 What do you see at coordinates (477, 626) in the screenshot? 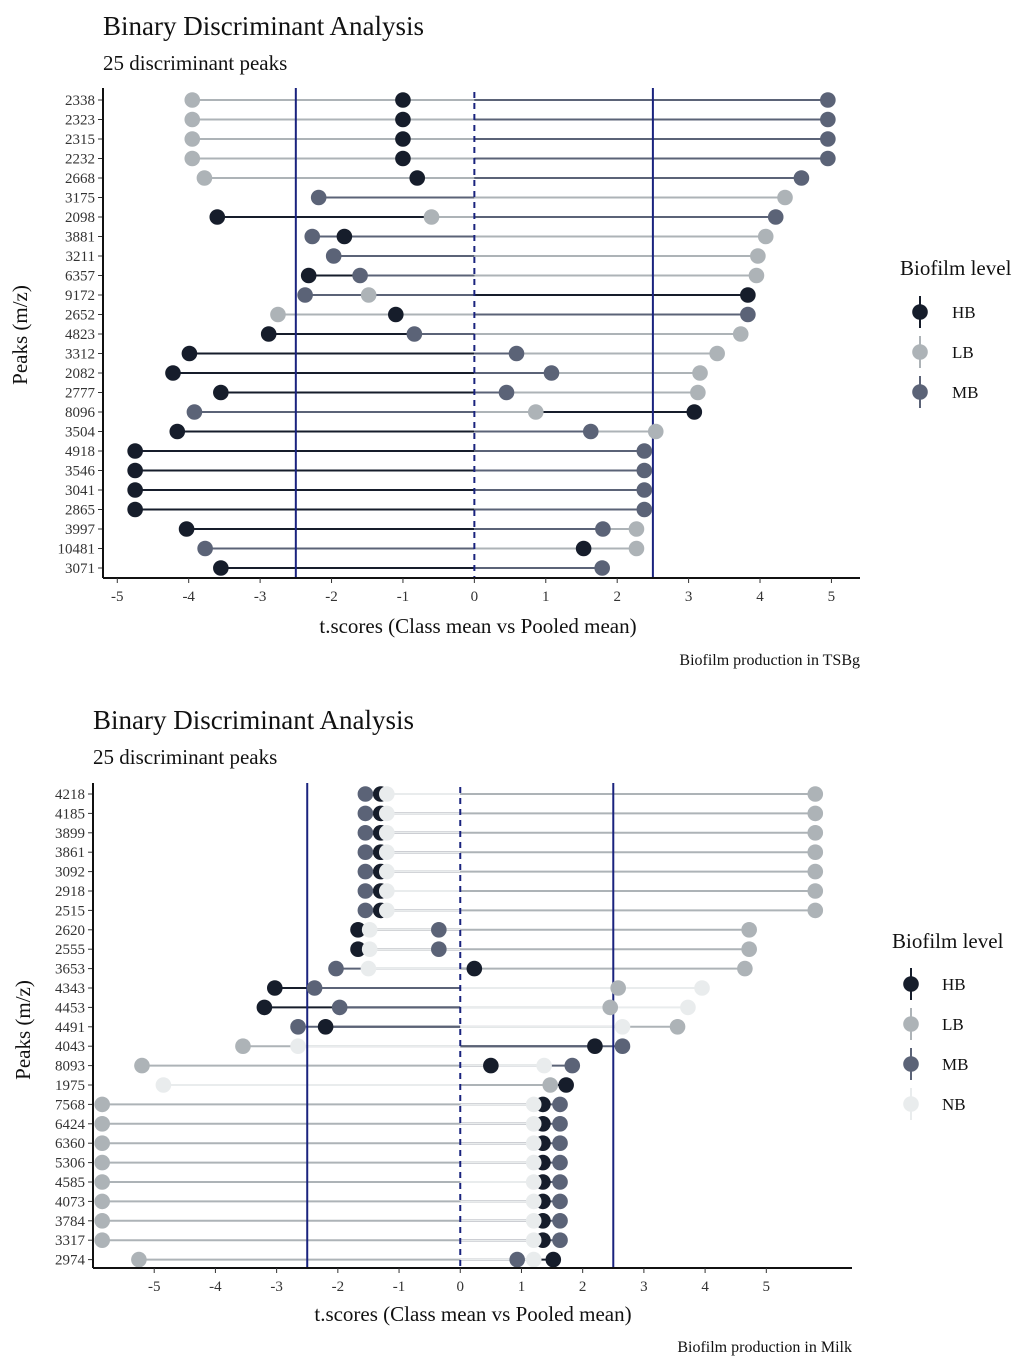
I see `chart1-xlabel: t.scores (Class mean vs Pooled mean)` at bounding box center [477, 626].